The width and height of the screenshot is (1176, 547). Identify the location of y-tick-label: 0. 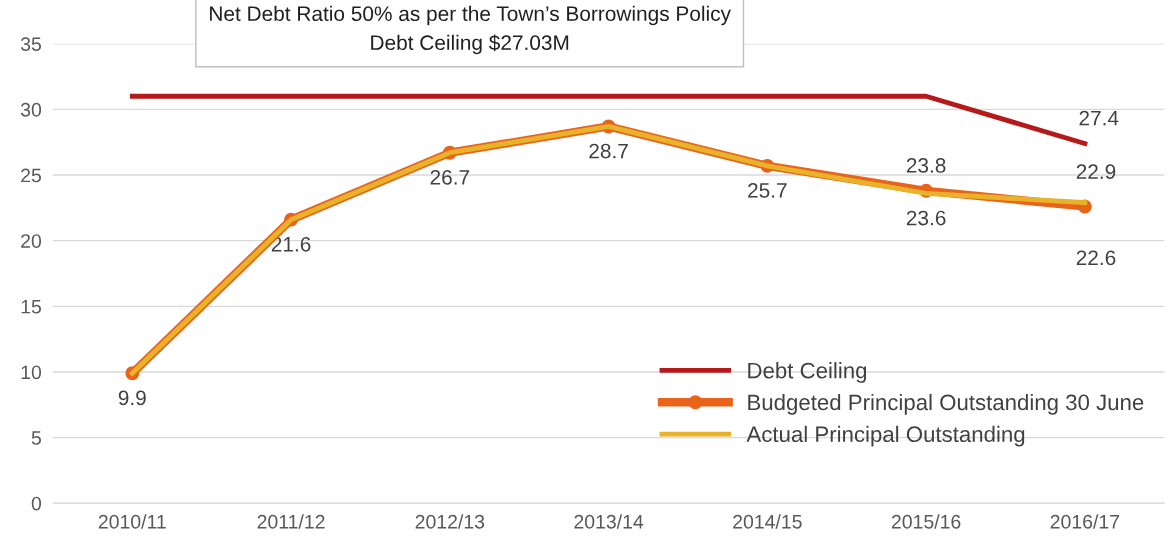
(36, 503).